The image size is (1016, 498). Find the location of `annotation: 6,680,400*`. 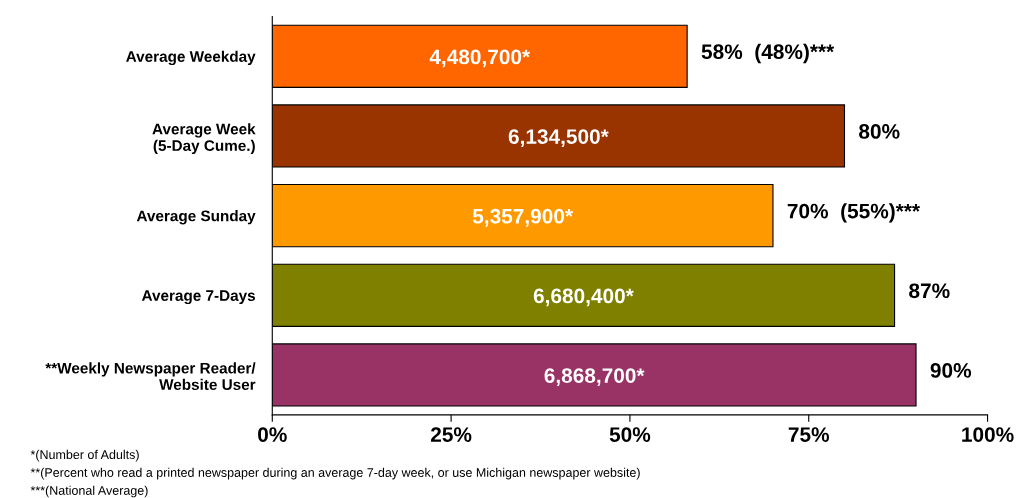

annotation: 6,680,400* is located at coordinates (583, 297).